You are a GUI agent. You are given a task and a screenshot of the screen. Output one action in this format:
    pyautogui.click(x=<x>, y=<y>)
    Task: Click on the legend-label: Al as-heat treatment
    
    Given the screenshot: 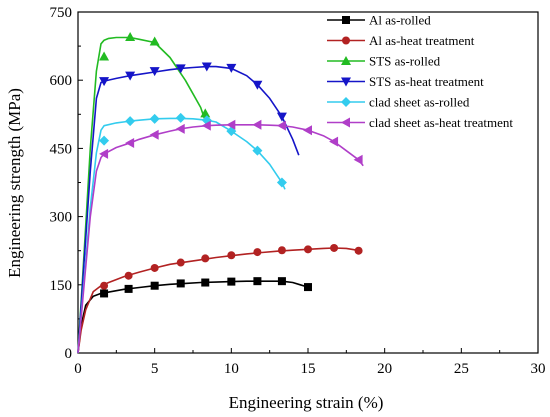 What is the action you would take?
    pyautogui.click(x=422, y=40)
    